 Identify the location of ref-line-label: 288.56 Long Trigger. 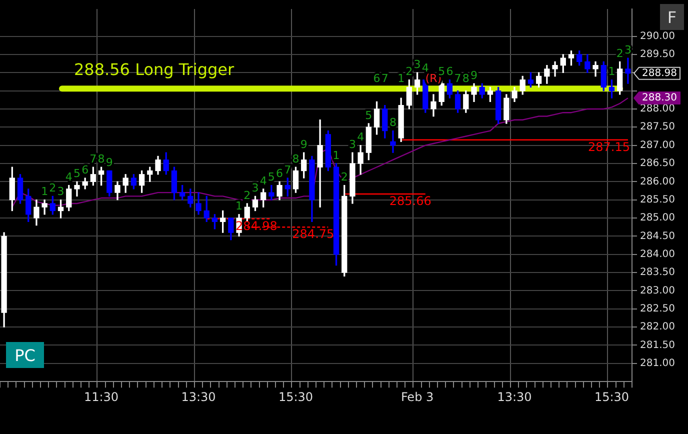
(154, 69).